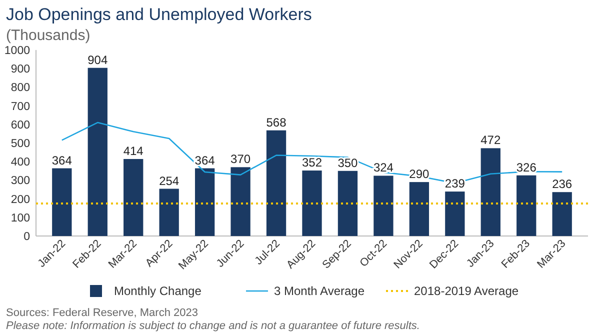 The width and height of the screenshot is (600, 336). What do you see at coordinates (48, 35) in the screenshot?
I see `chart-subtitle: (Thousands)` at bounding box center [48, 35].